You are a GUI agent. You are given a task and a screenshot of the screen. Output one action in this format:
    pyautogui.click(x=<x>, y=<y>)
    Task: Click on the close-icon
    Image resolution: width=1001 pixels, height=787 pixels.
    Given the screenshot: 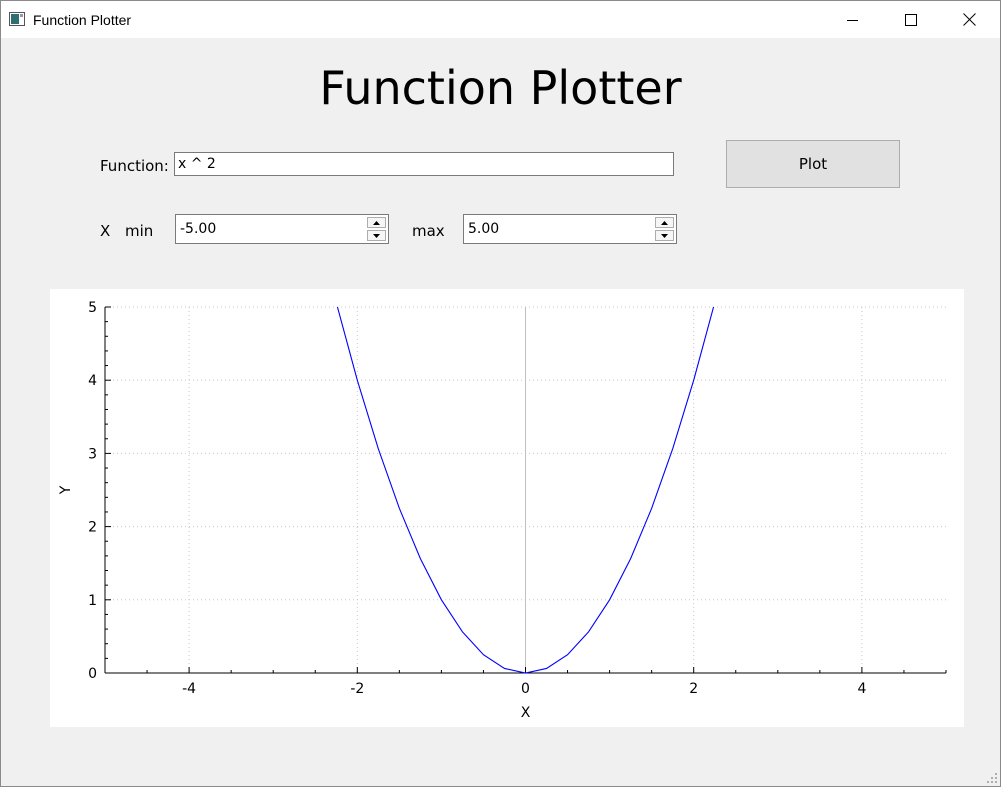 What is the action you would take?
    pyautogui.click(x=969, y=19)
    